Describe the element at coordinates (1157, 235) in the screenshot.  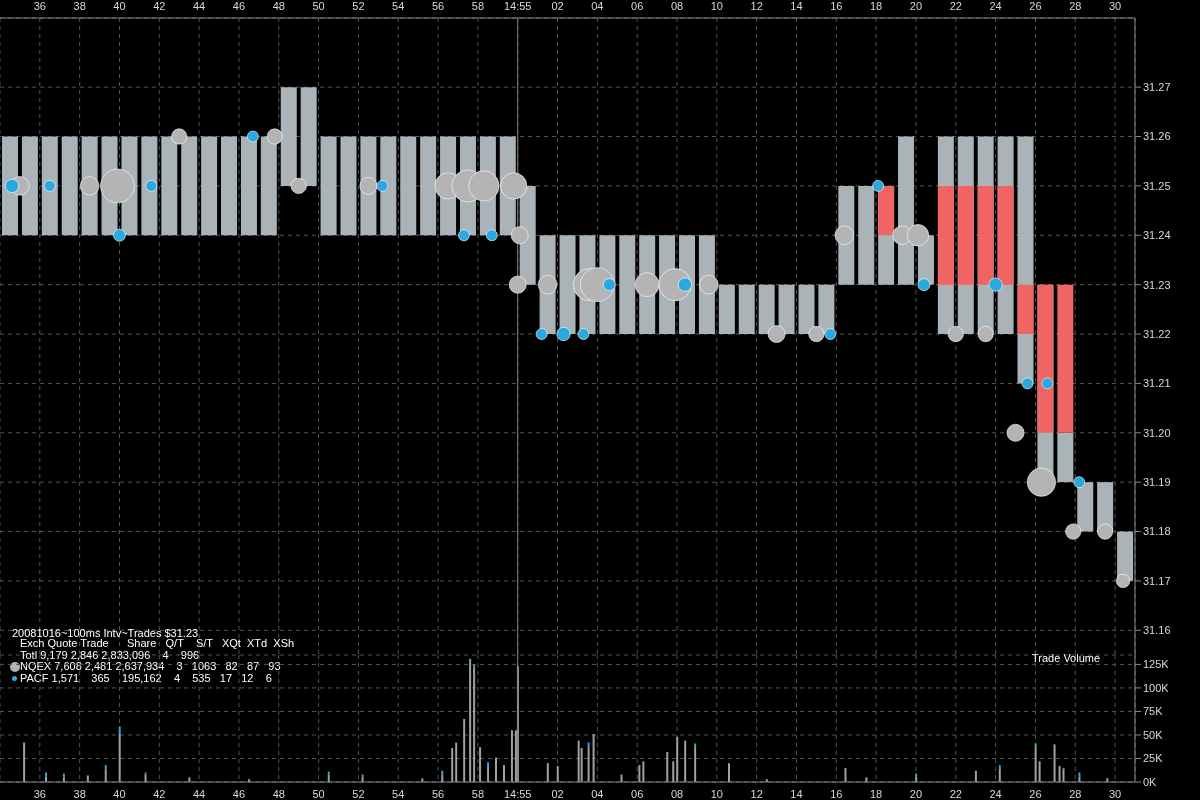
I see `y-tick-label: 31.24` at that location.